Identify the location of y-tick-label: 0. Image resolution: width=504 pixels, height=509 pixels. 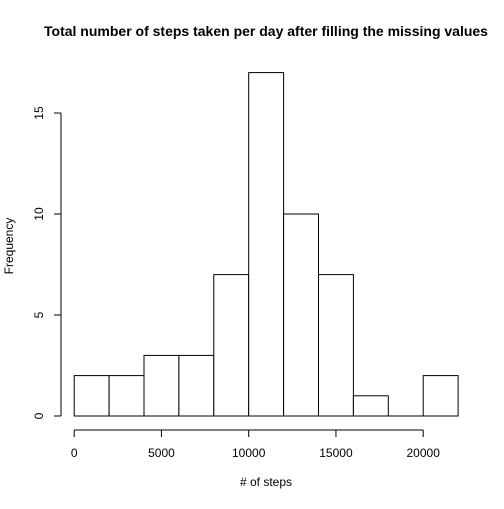
(39, 415).